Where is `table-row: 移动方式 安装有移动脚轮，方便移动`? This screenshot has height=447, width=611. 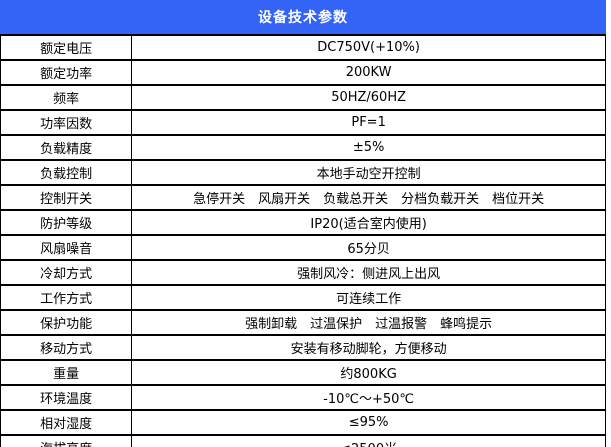
table-row: 移动方式 安装有移动脚轮，方便移动 is located at coordinates (303, 347).